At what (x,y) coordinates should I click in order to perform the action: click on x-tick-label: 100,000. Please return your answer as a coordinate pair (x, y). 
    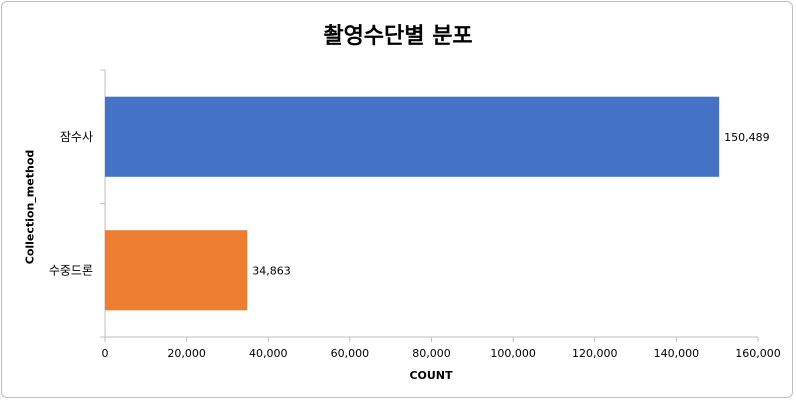
    Looking at the image, I should click on (513, 353).